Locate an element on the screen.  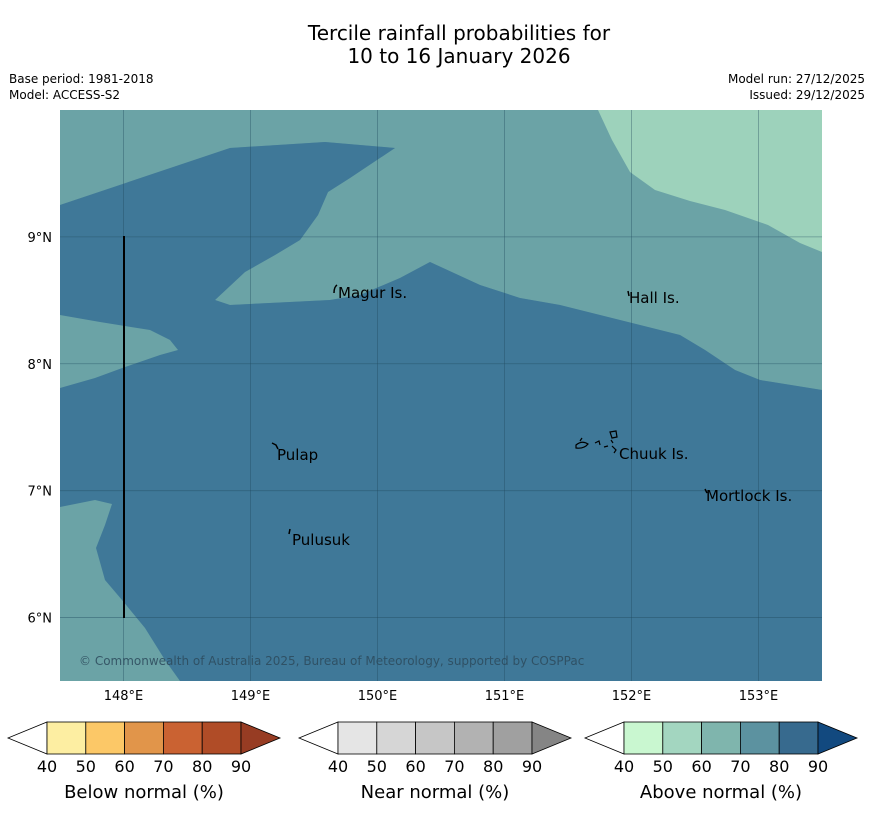
pulap-island-shape is located at coordinates (275, 446).